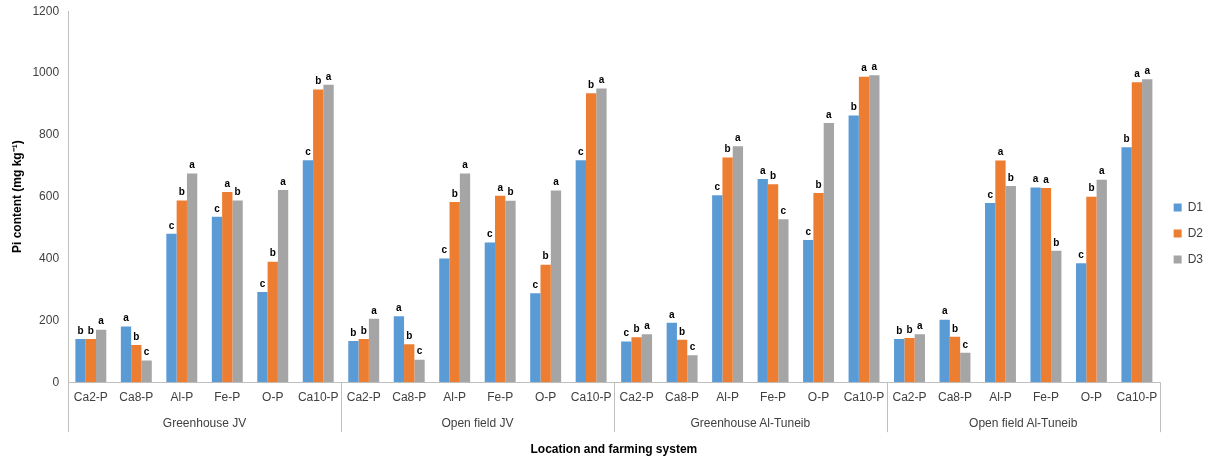 The image size is (1223, 459). What do you see at coordinates (614, 449) in the screenshot?
I see `x-axis-title: Location and farming system` at bounding box center [614, 449].